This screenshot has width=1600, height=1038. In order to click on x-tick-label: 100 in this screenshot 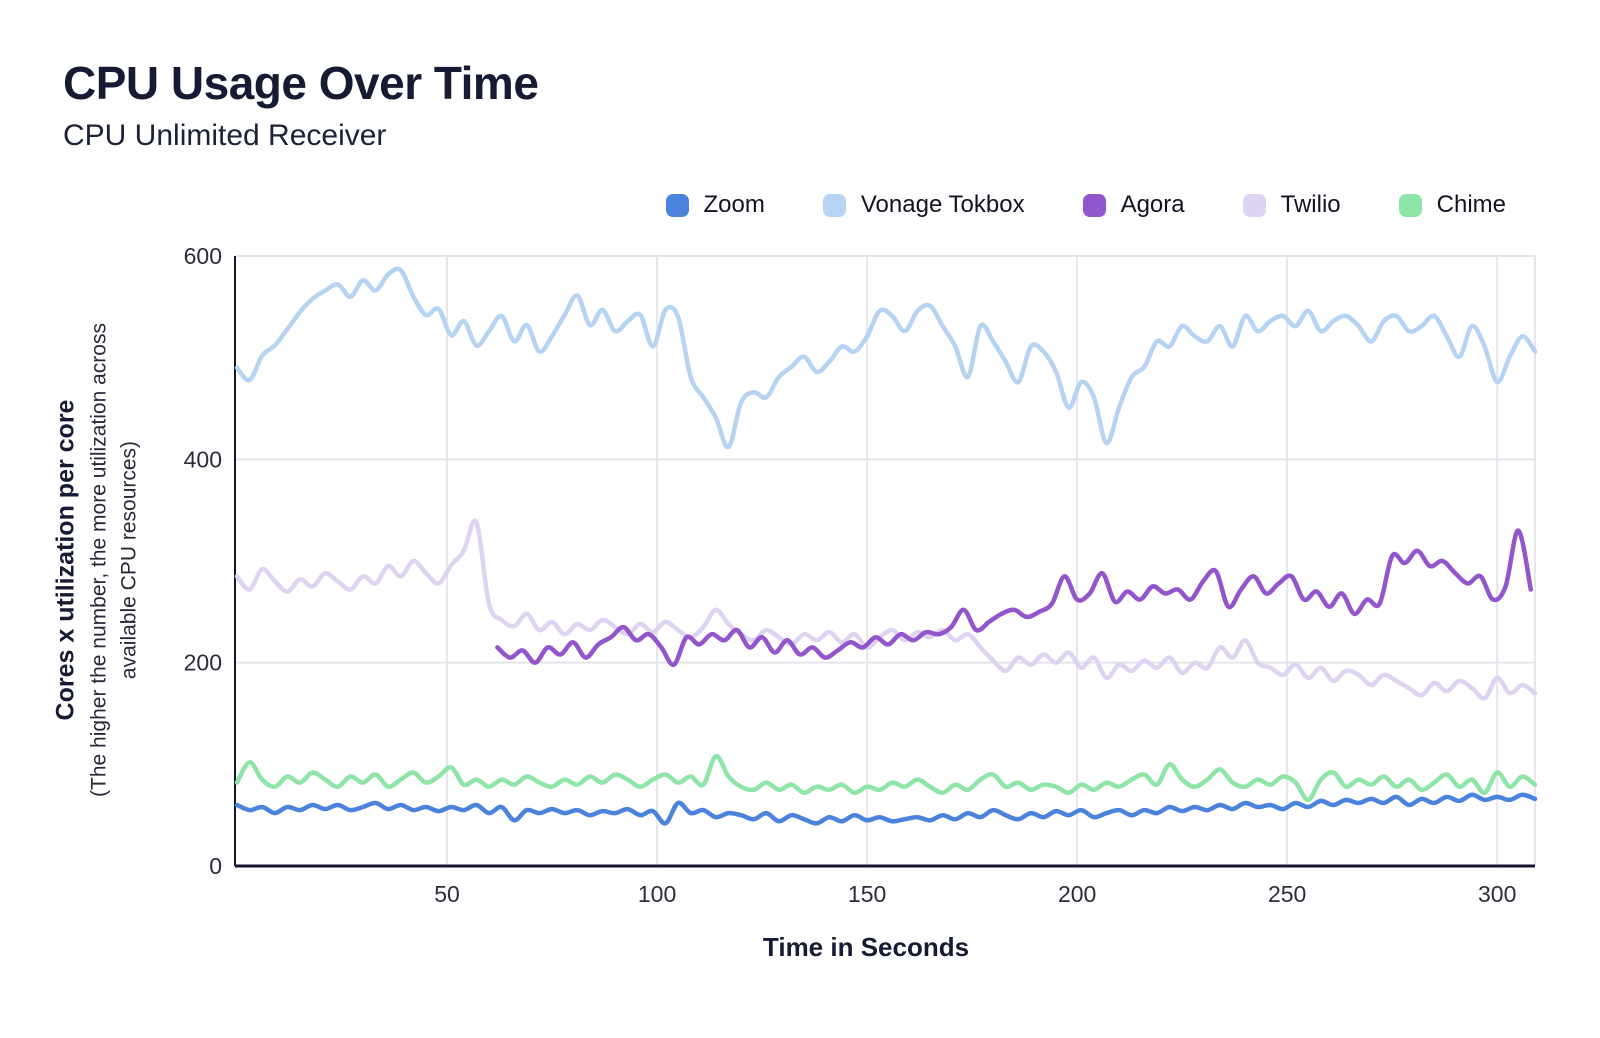, I will do `click(657, 894)`.